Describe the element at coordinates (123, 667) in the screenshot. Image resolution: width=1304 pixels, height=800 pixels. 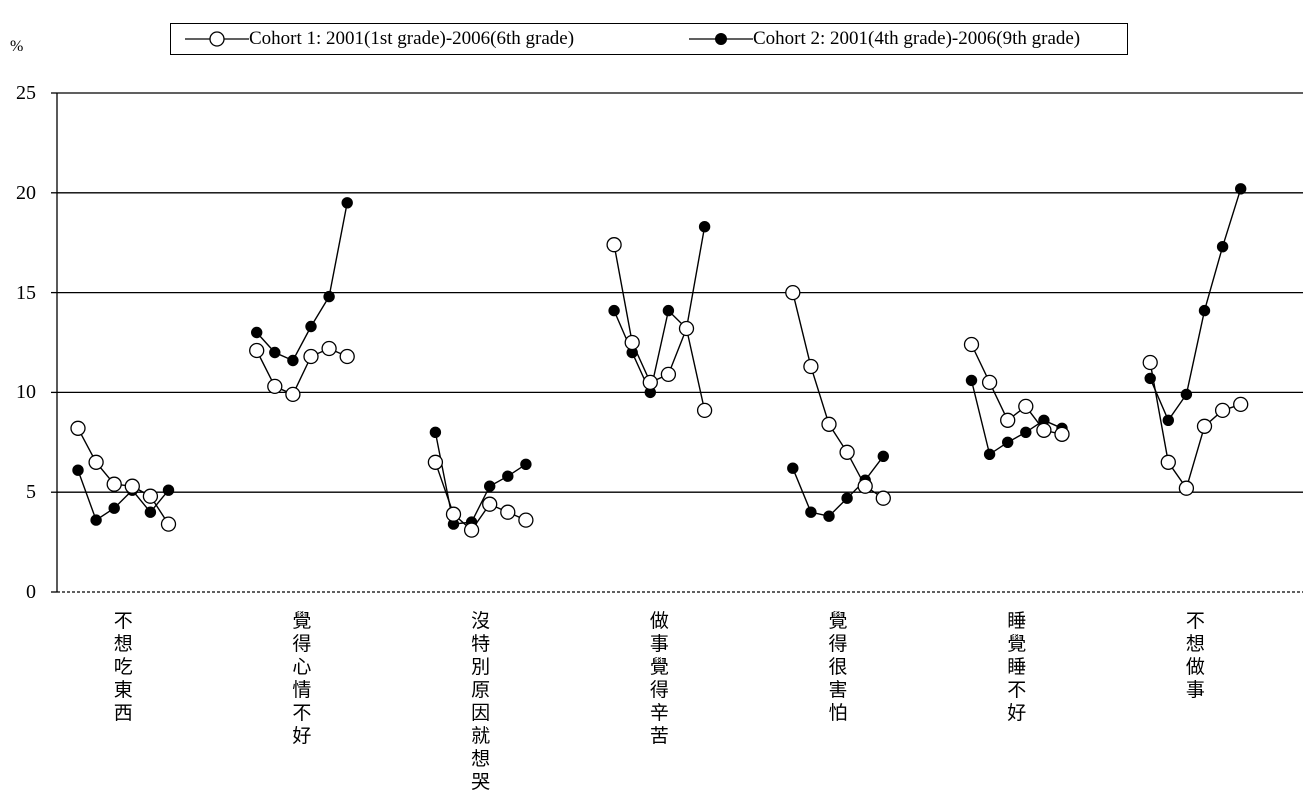
I see `x-category-label: 不想吃東西` at that location.